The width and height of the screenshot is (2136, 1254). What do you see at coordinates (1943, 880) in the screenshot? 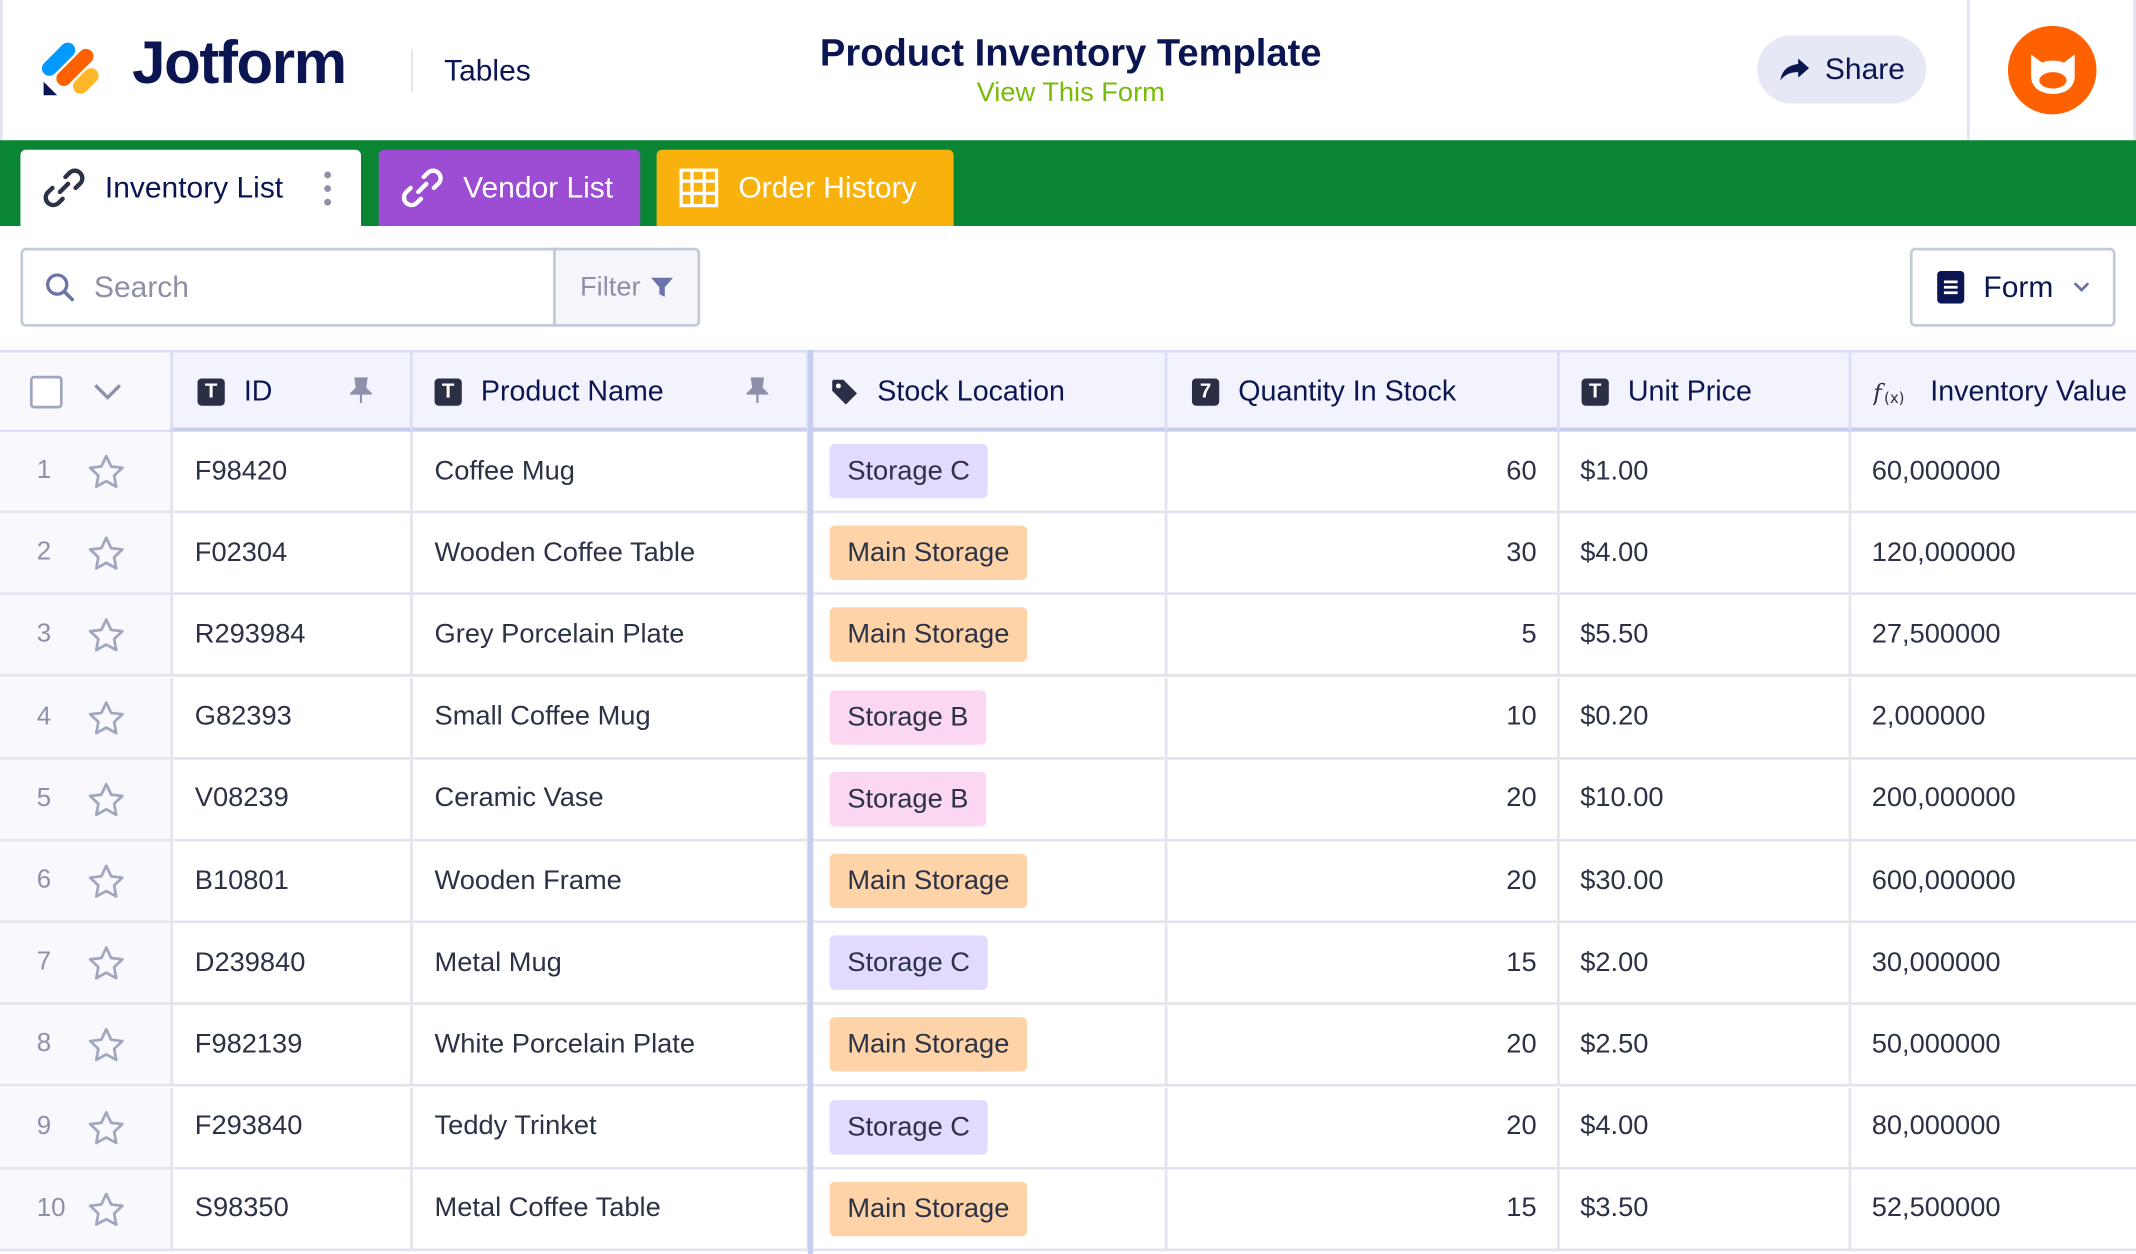
I see `inventory-value-cell: 600,000000` at bounding box center [1943, 880].